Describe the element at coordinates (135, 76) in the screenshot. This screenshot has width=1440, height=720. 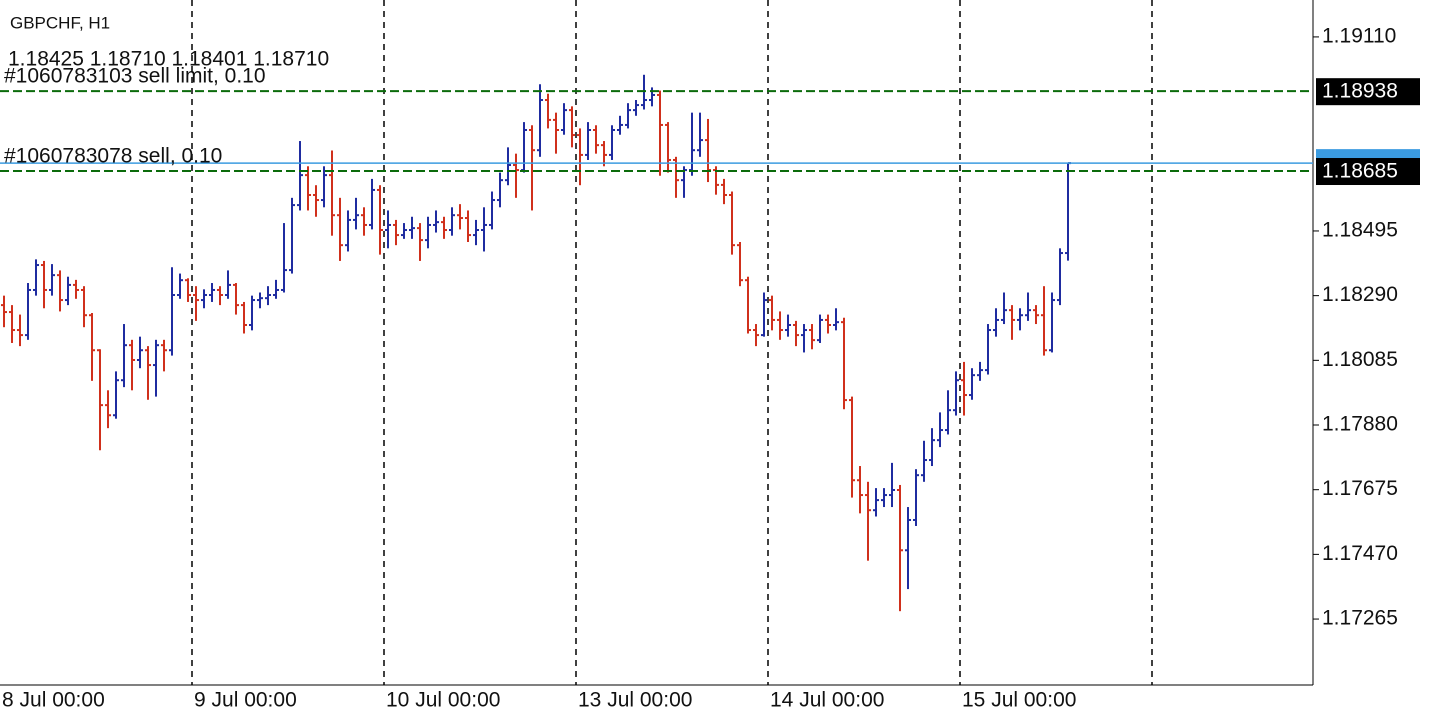
I see `order-label: #1060783103 sell limit, 0.10` at that location.